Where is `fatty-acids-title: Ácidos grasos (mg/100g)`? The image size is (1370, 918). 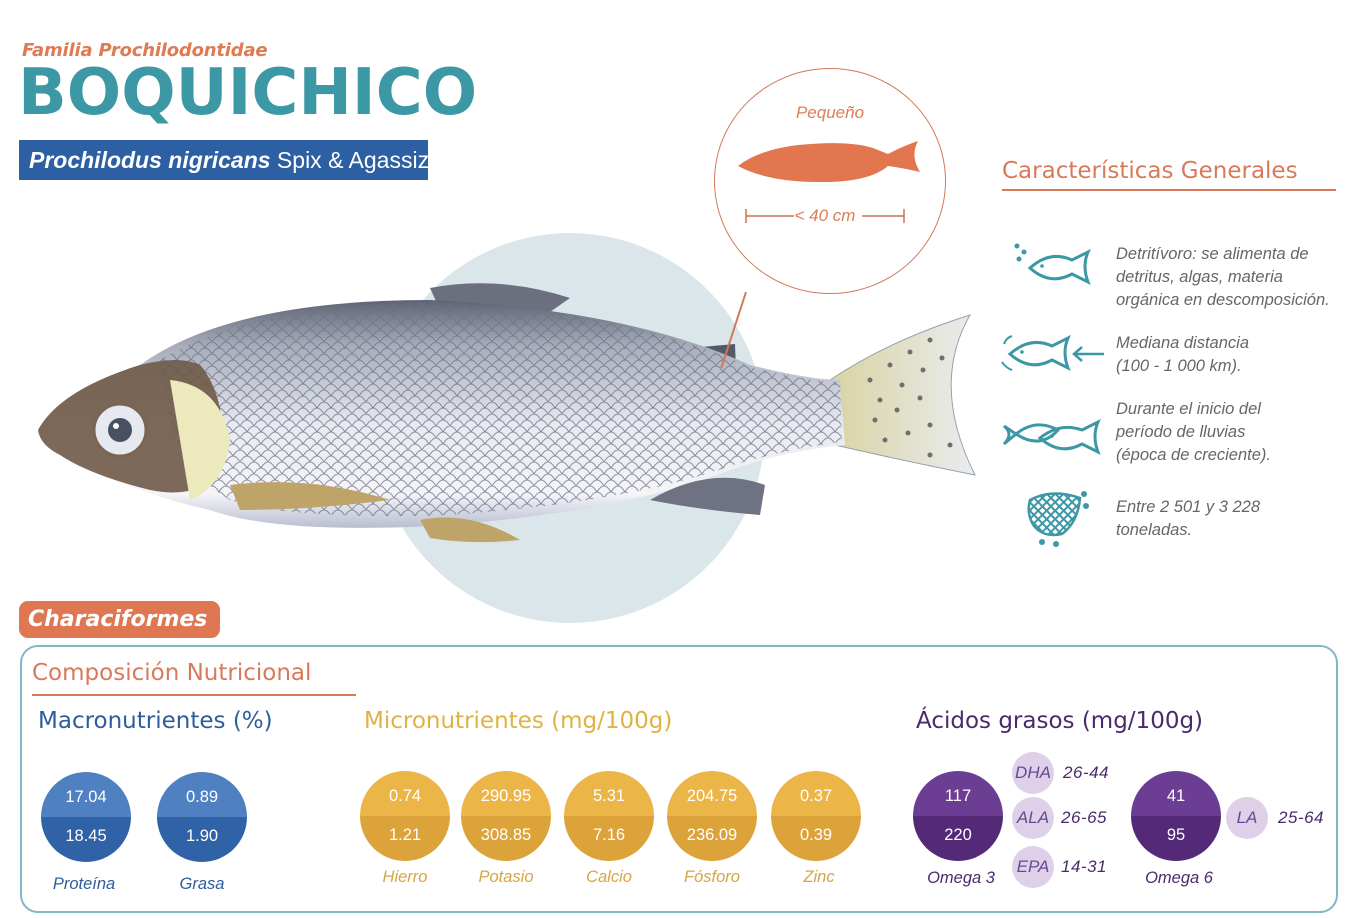
fatty-acids-title: Ácidos grasos (mg/100g) is located at coordinates (1060, 721).